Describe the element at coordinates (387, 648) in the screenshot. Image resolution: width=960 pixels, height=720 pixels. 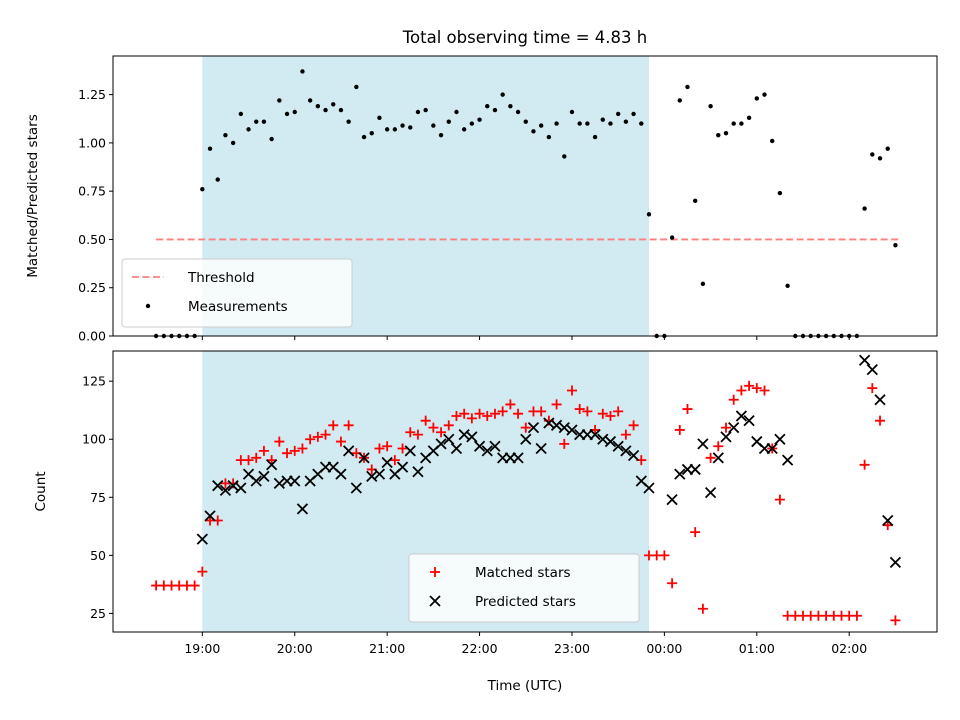
I see `x-tick-label: 21:00` at that location.